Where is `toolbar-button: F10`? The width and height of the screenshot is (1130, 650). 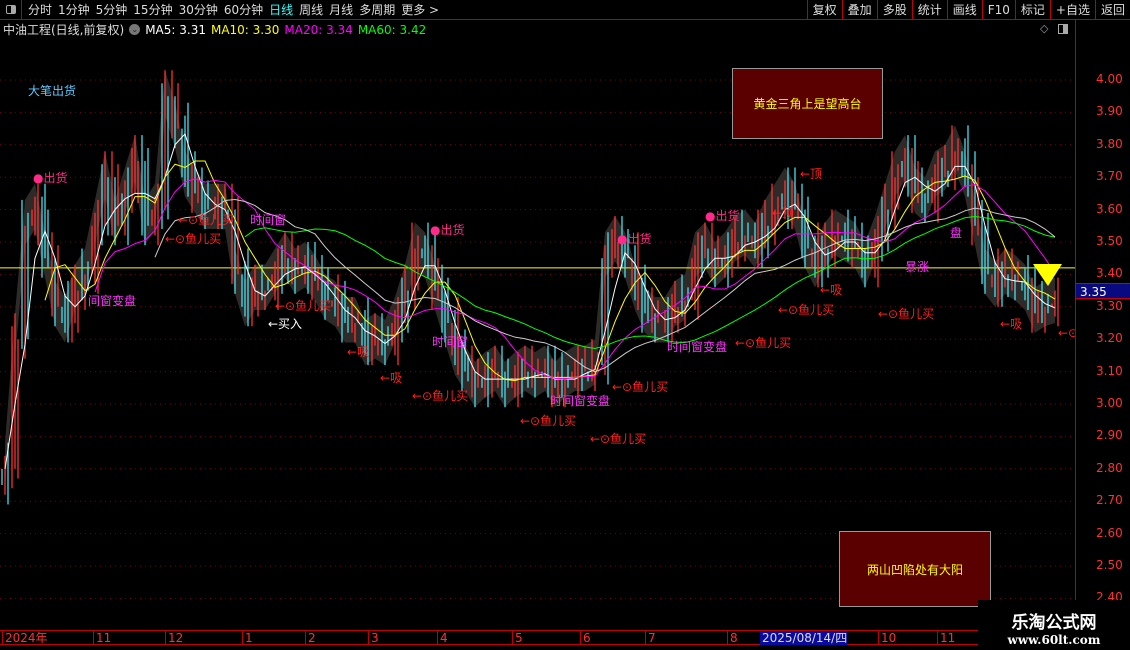 toolbar-button: F10 is located at coordinates (998, 10).